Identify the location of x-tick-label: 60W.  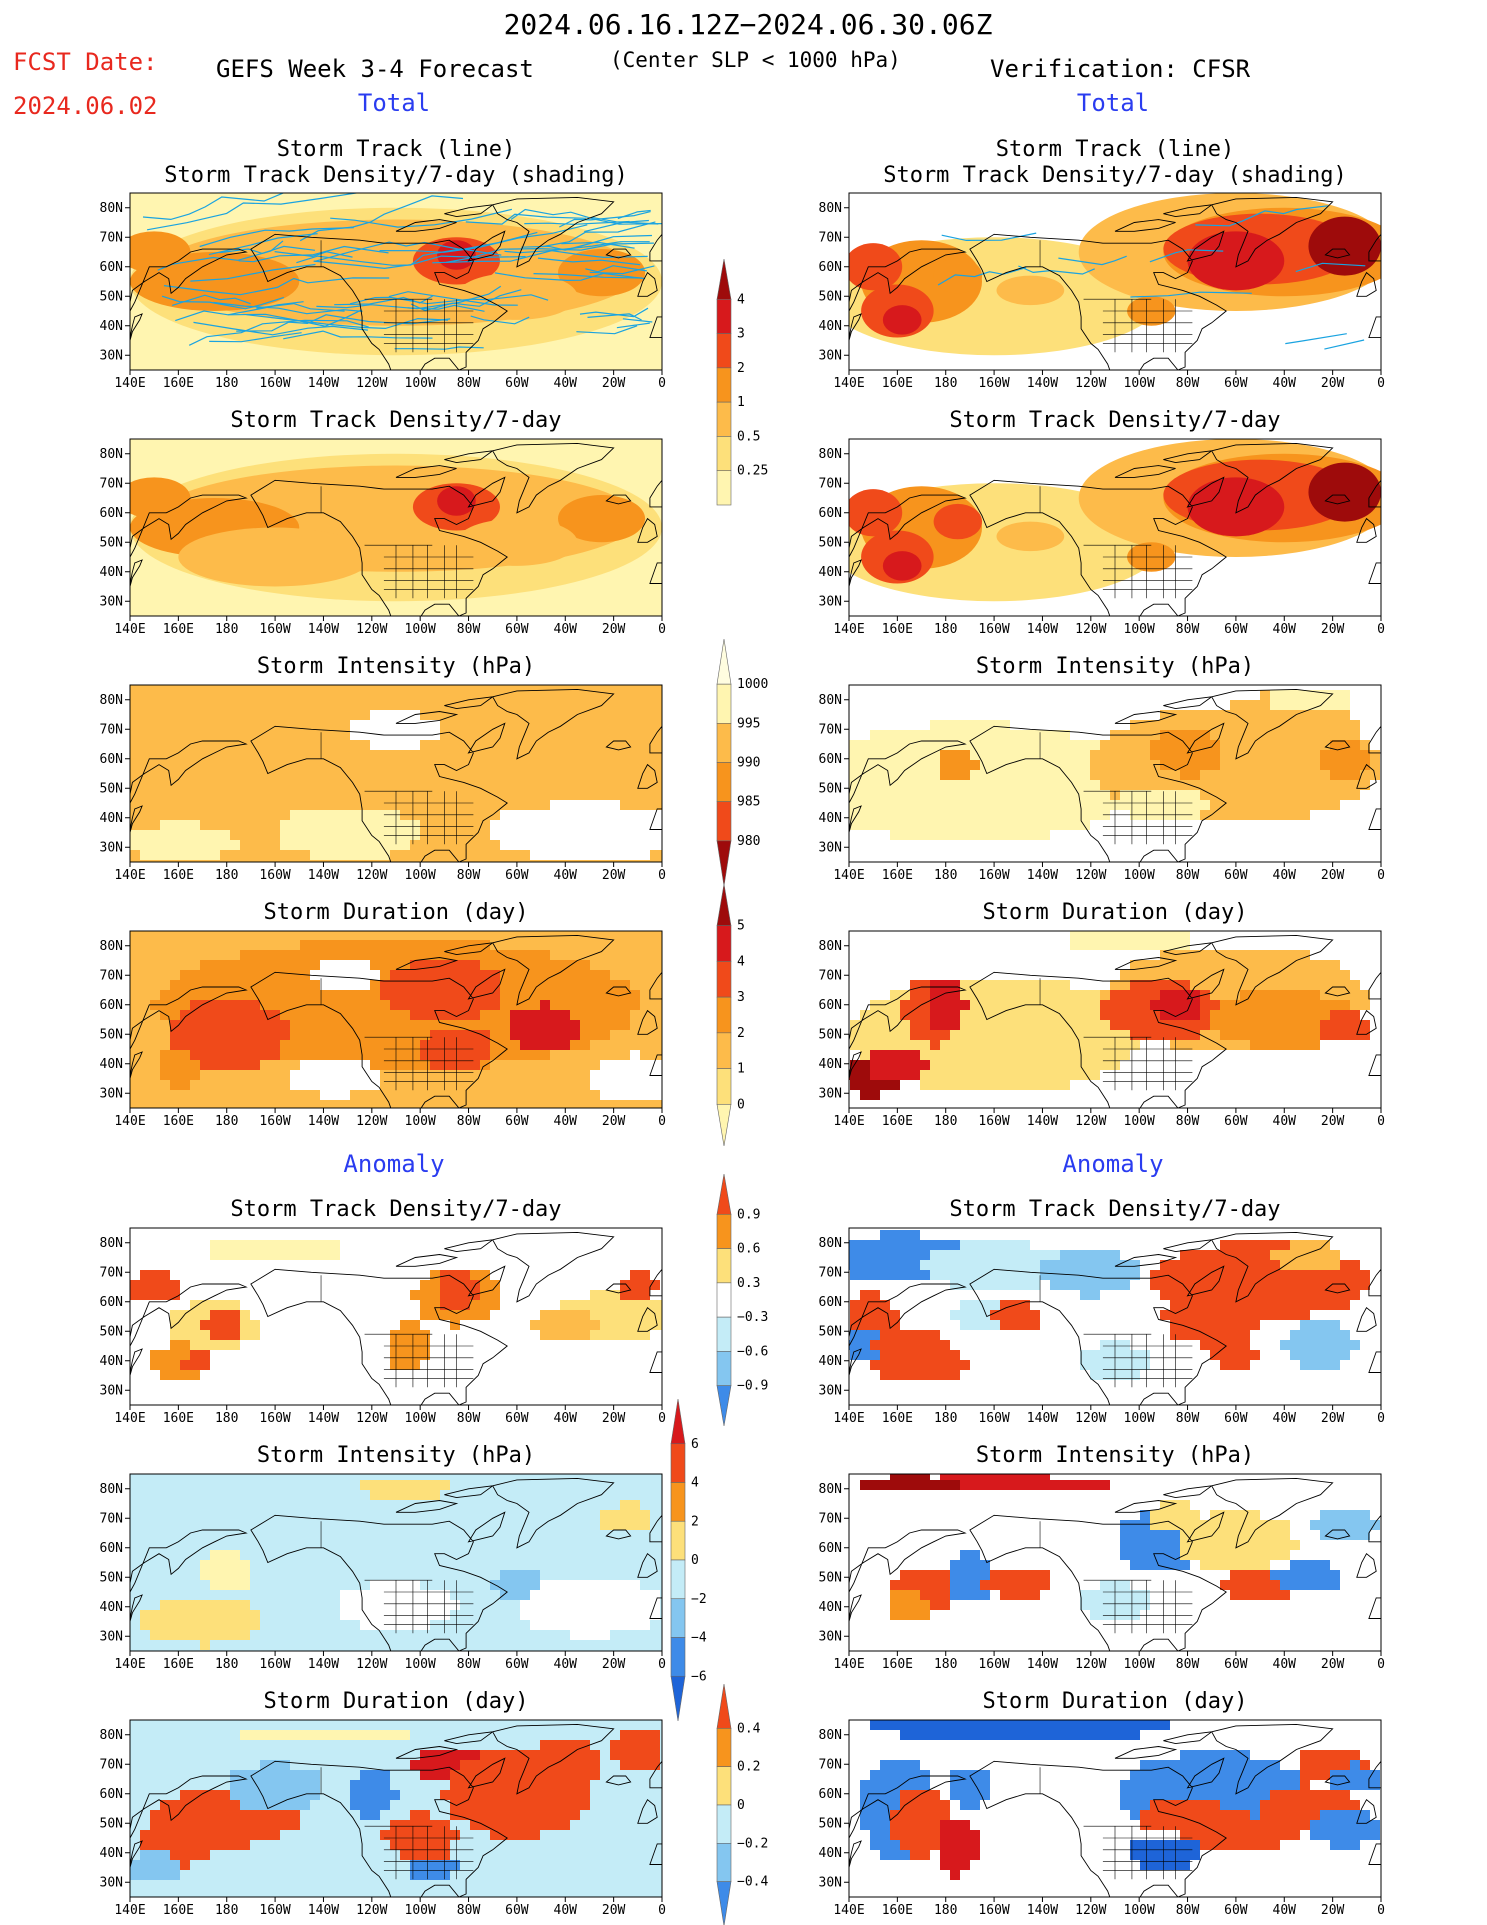
(517, 383).